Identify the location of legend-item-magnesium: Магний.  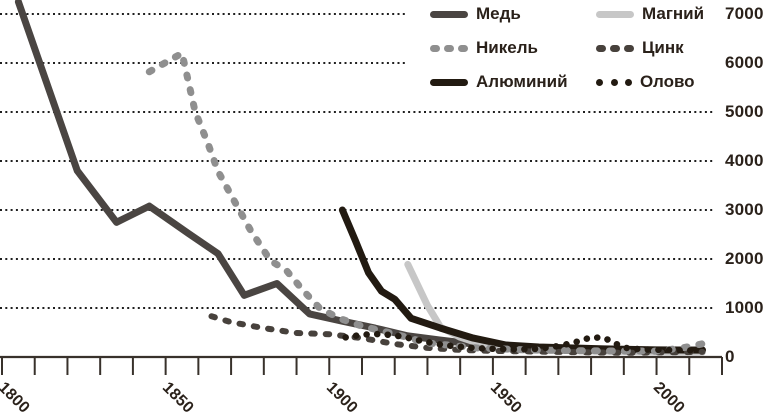
(650, 14).